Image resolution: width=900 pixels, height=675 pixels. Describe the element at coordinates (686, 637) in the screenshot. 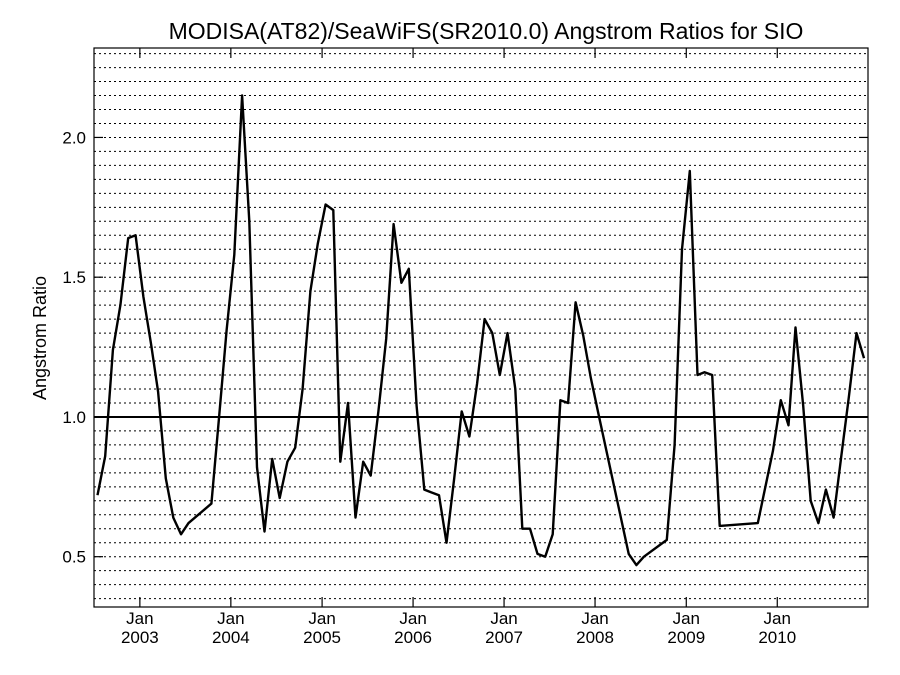

I see `x-tick-year-label: 2009` at that location.